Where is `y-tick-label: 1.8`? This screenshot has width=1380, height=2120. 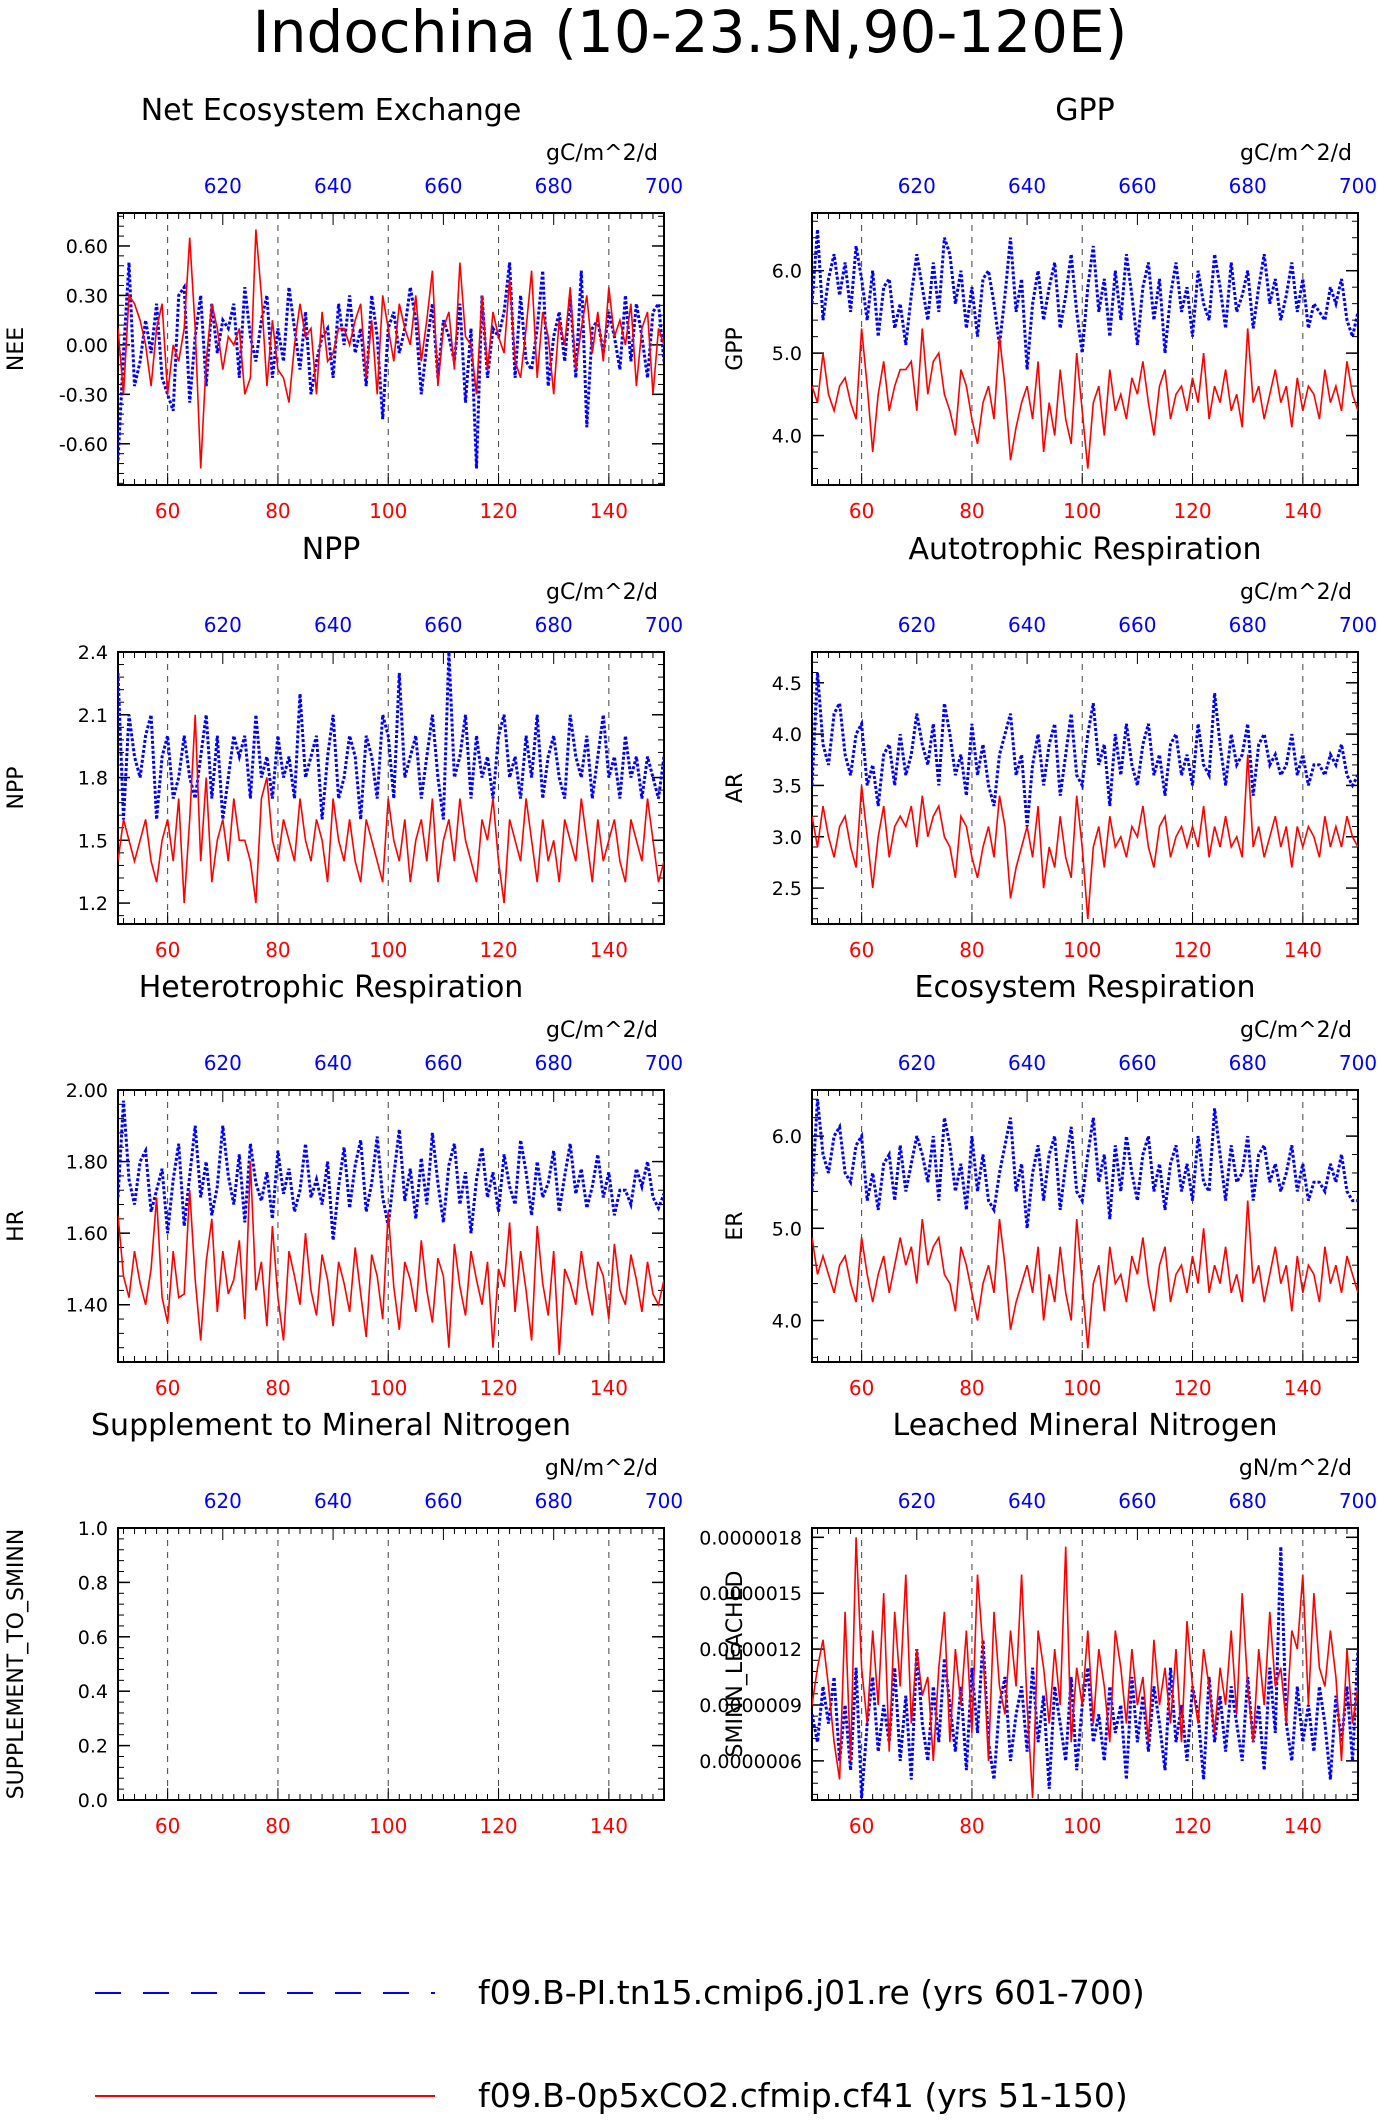
y-tick-label: 1.8 is located at coordinates (93, 779).